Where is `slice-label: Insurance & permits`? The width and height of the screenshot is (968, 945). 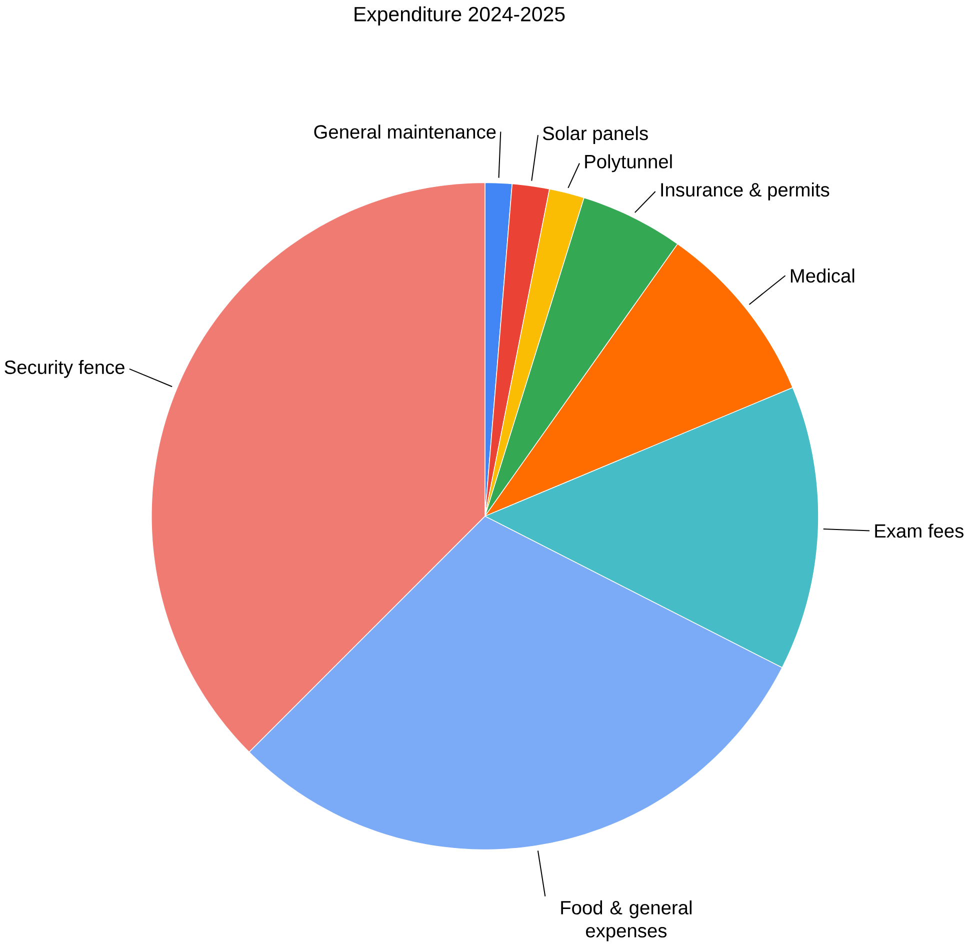 slice-label: Insurance & permits is located at coordinates (745, 191).